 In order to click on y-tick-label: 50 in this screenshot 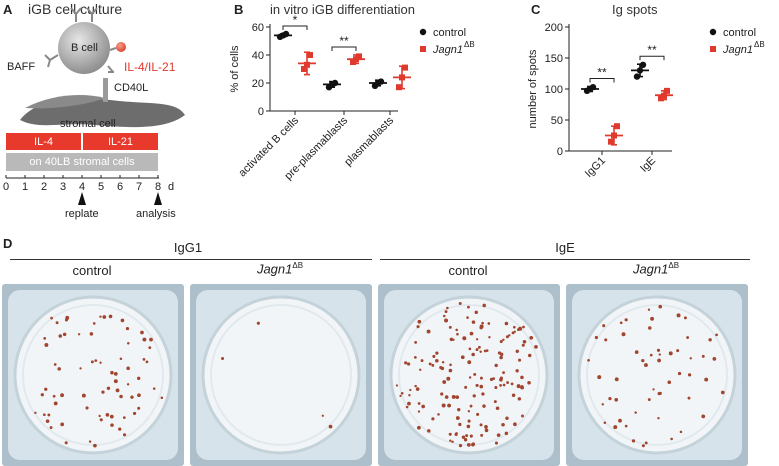, I will do `click(557, 121)`.